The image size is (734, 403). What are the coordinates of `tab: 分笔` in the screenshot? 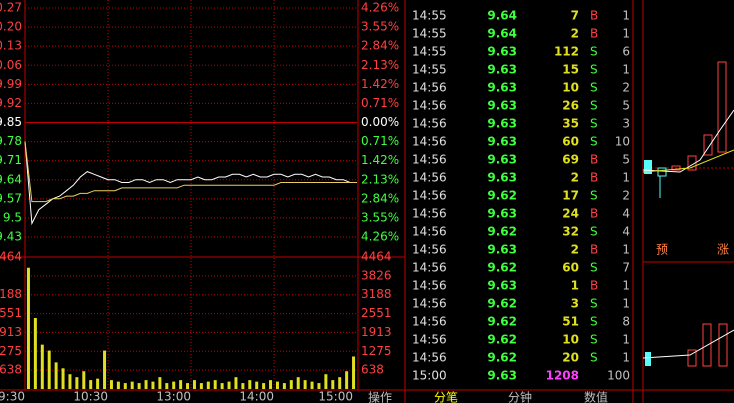 It's located at (446, 396).